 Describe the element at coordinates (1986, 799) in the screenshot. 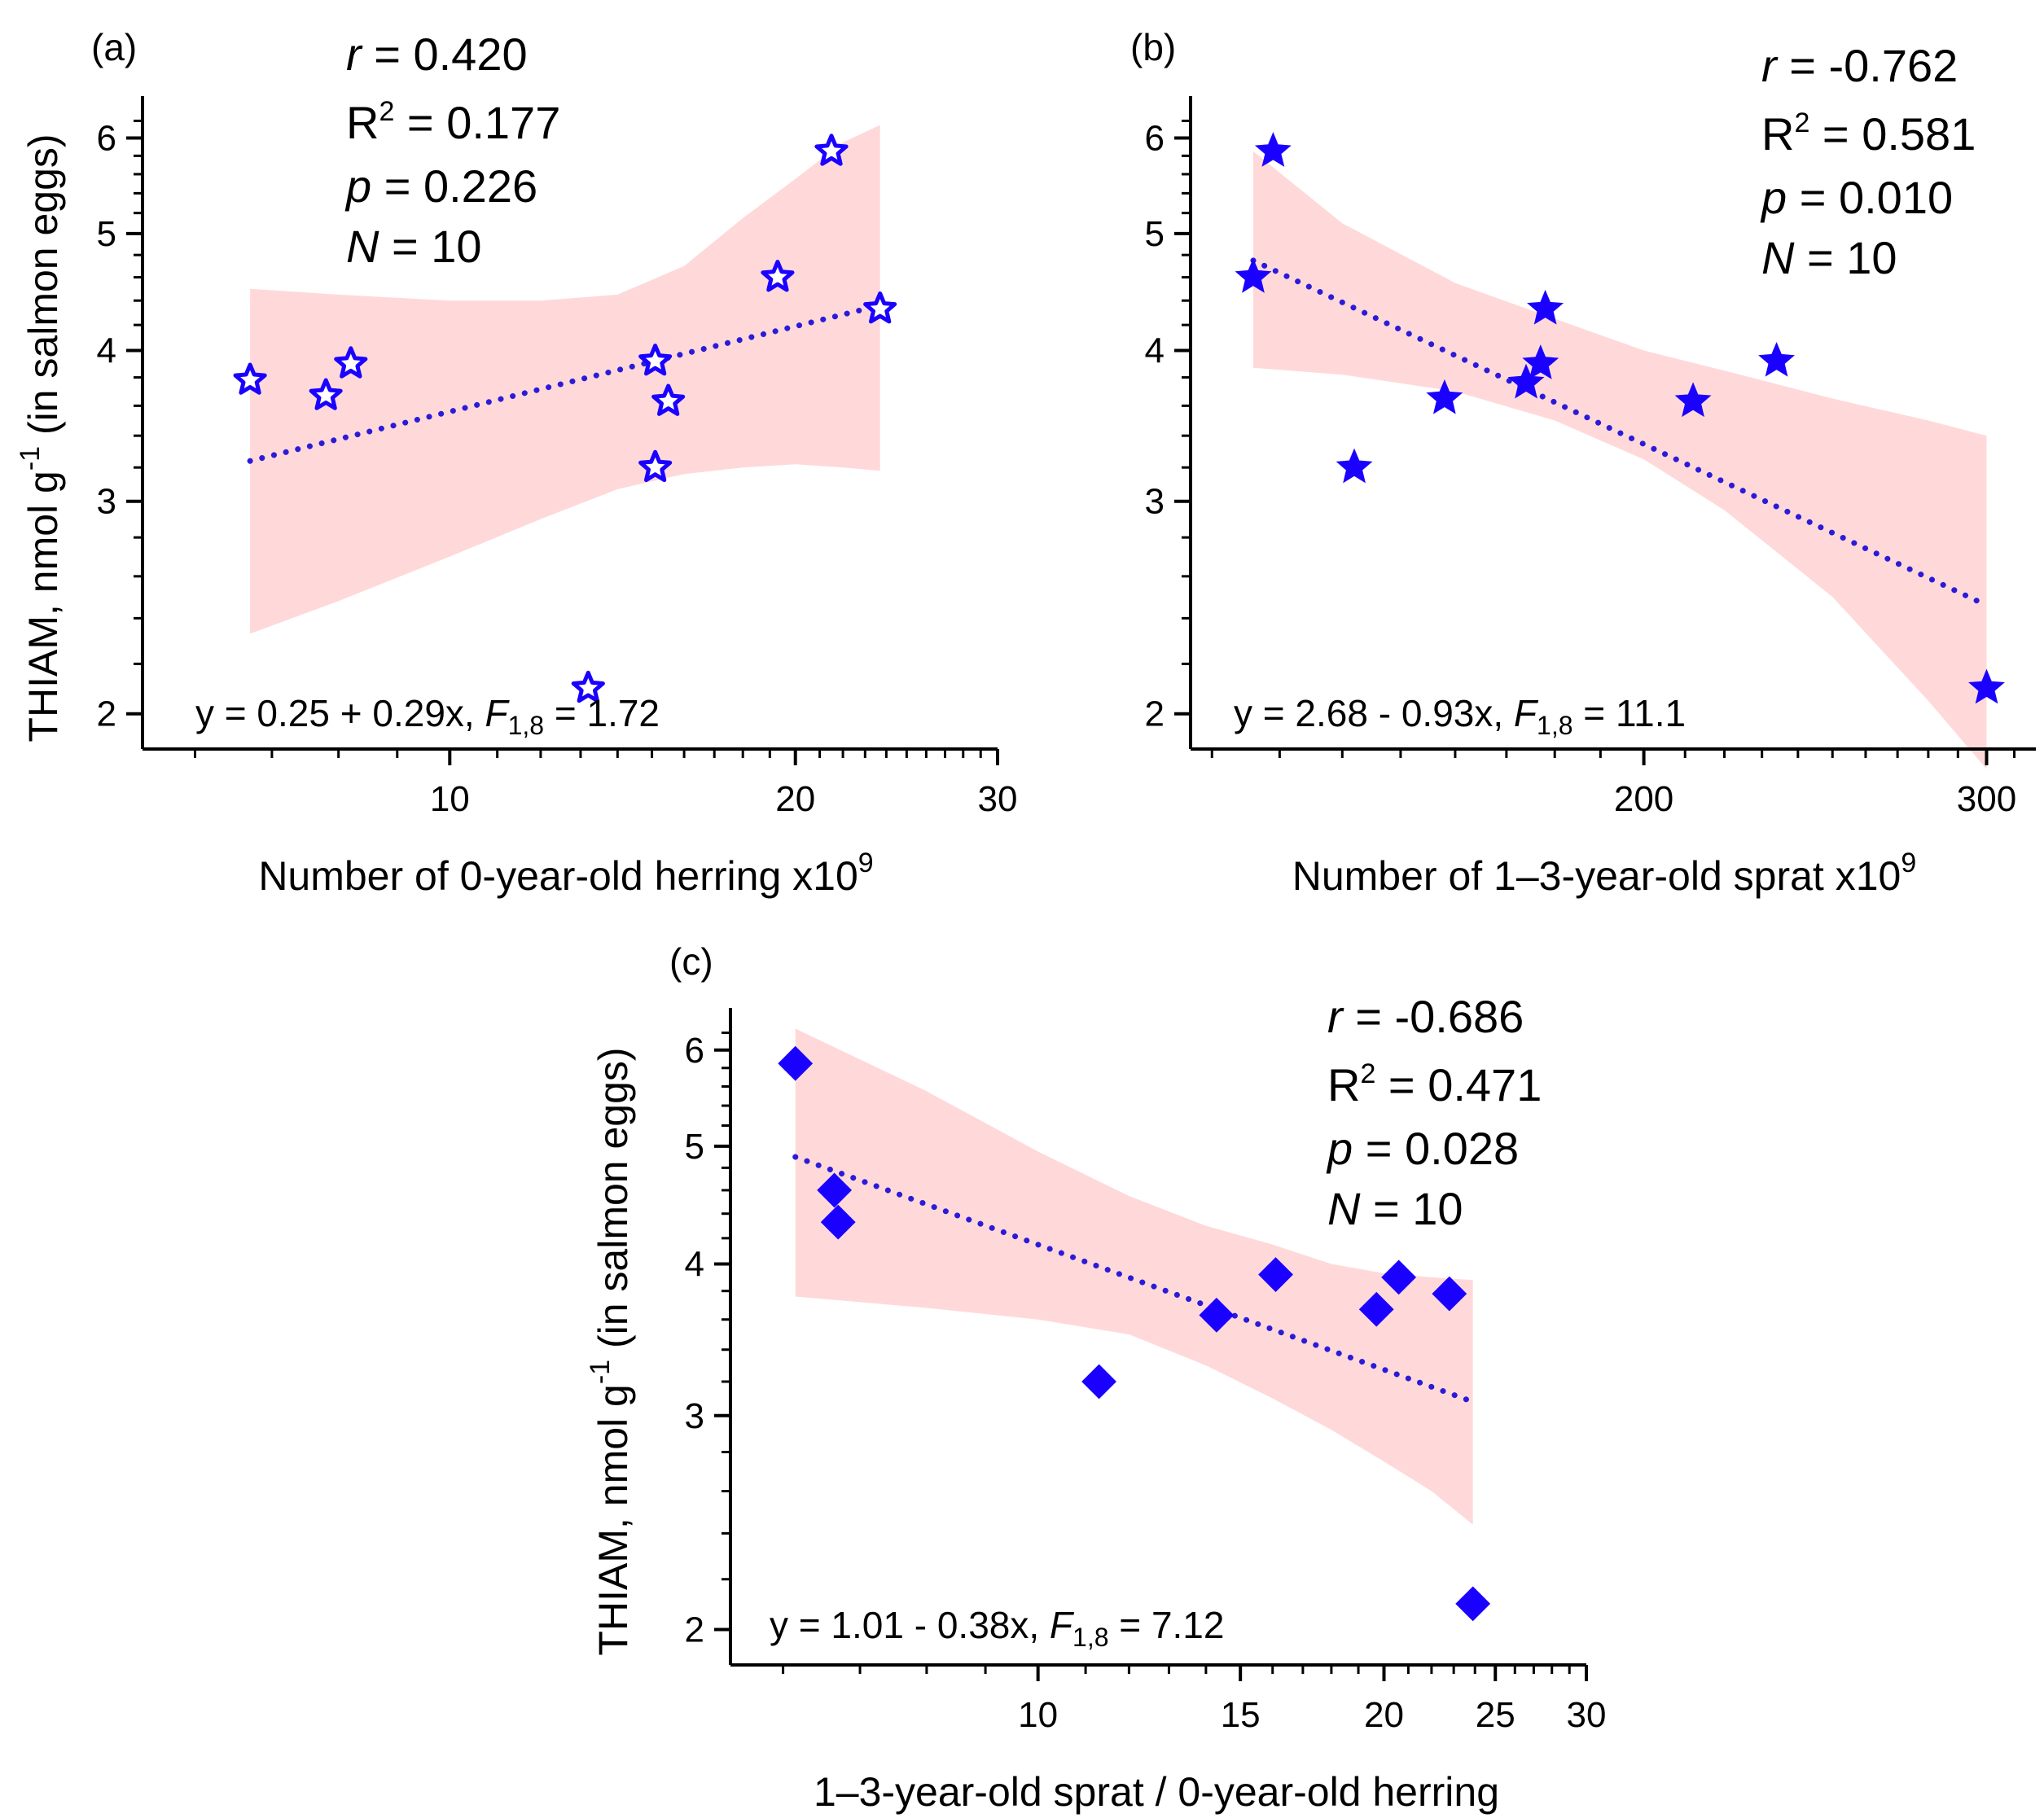

I see `x-tick-label: 300` at that location.